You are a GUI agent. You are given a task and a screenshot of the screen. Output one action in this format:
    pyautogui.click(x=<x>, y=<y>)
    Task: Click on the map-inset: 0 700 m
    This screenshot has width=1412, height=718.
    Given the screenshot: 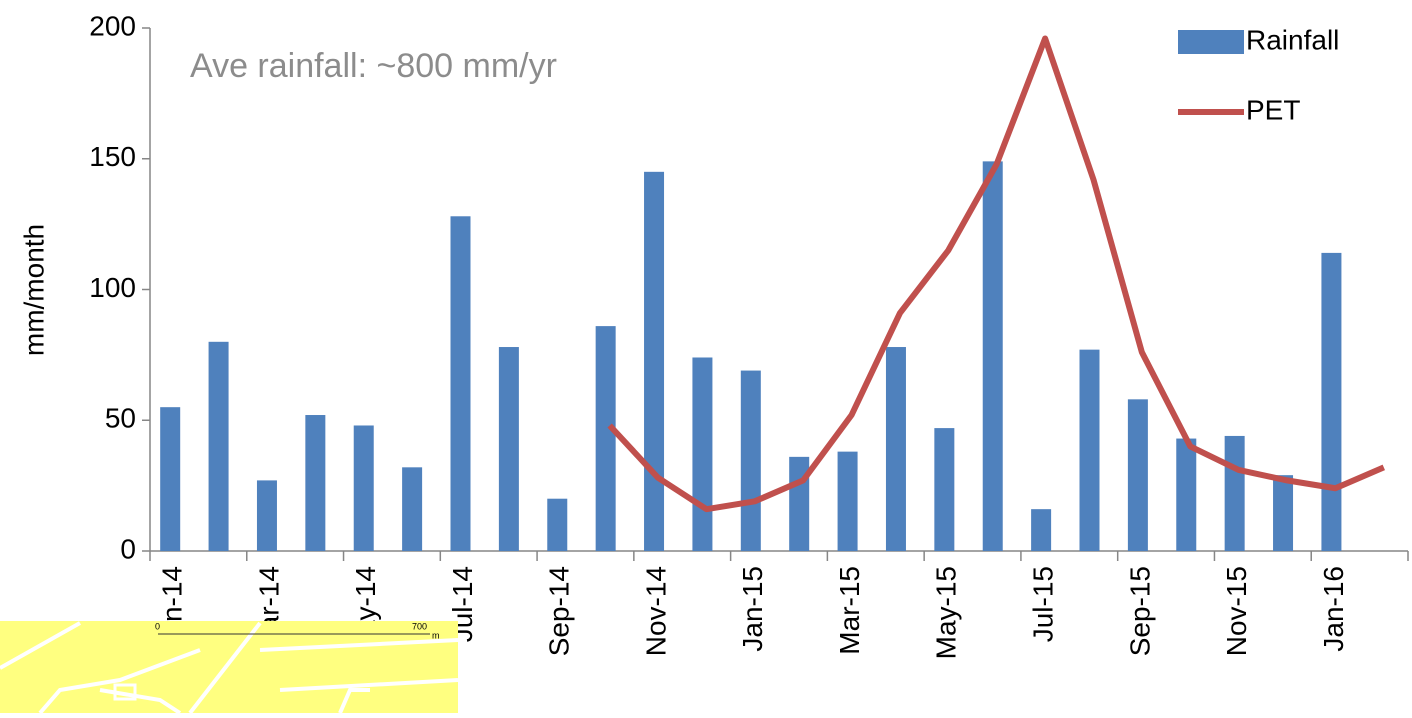 What is the action you would take?
    pyautogui.click(x=229, y=668)
    